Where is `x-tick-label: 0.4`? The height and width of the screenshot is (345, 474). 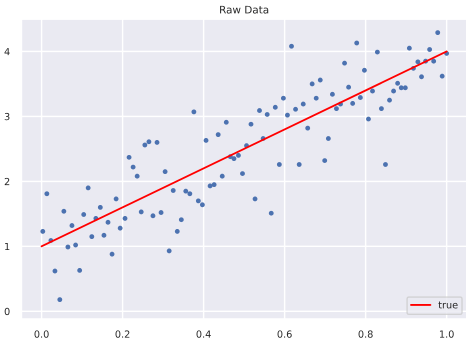 x-tick-label: 0.4 is located at coordinates (203, 334).